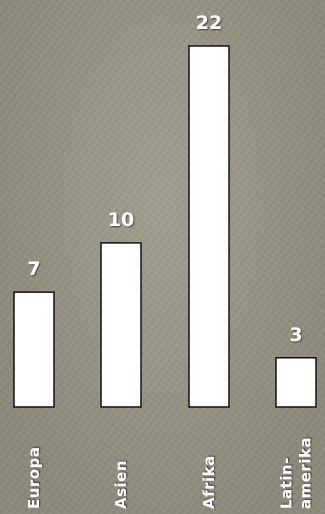 The image size is (325, 514). I want to click on category-label-line: Asien, so click(121, 484).